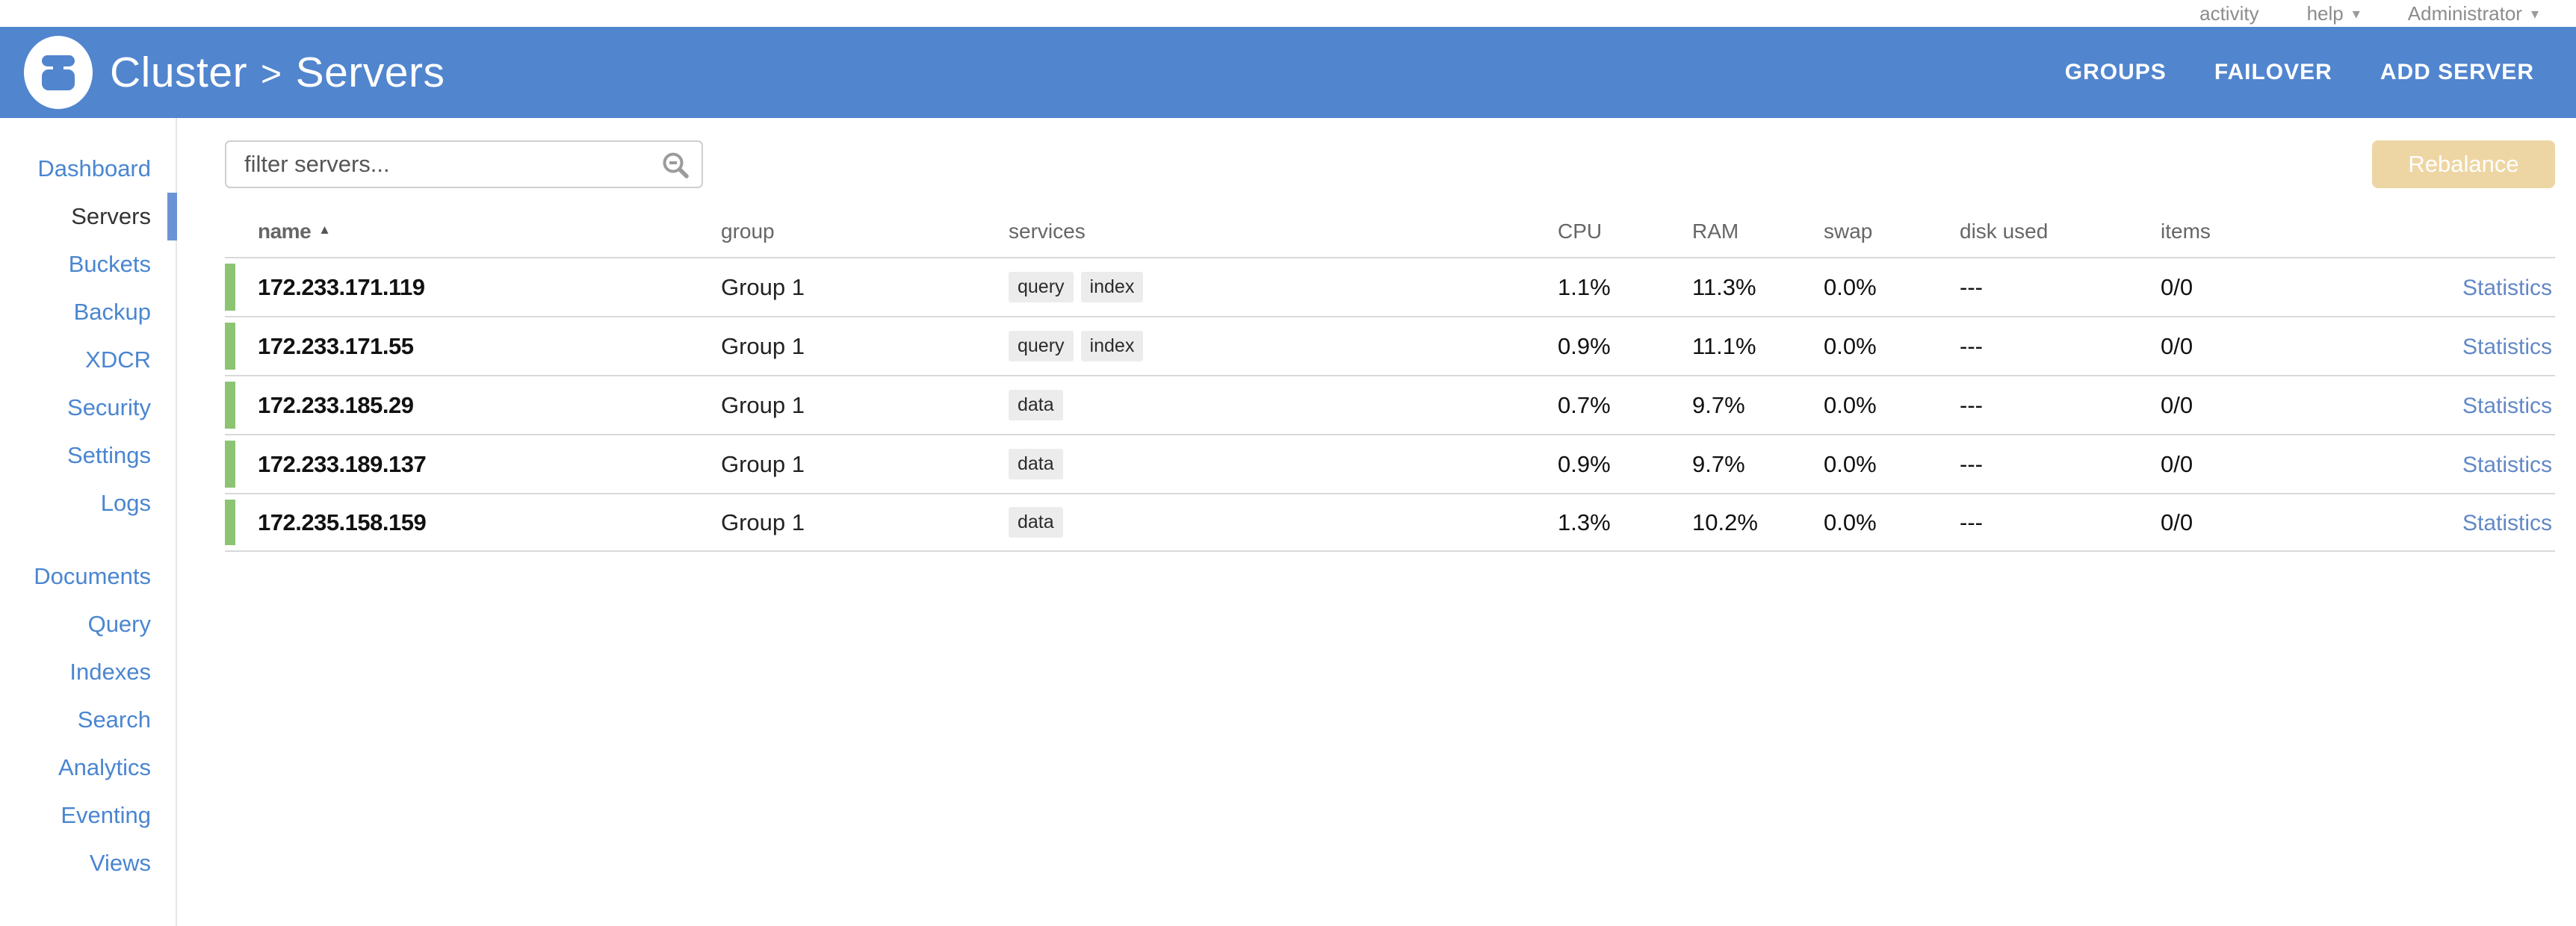 The height and width of the screenshot is (926, 2576). What do you see at coordinates (110, 672) in the screenshot?
I see `sidebar-item-indexes: Indexes` at bounding box center [110, 672].